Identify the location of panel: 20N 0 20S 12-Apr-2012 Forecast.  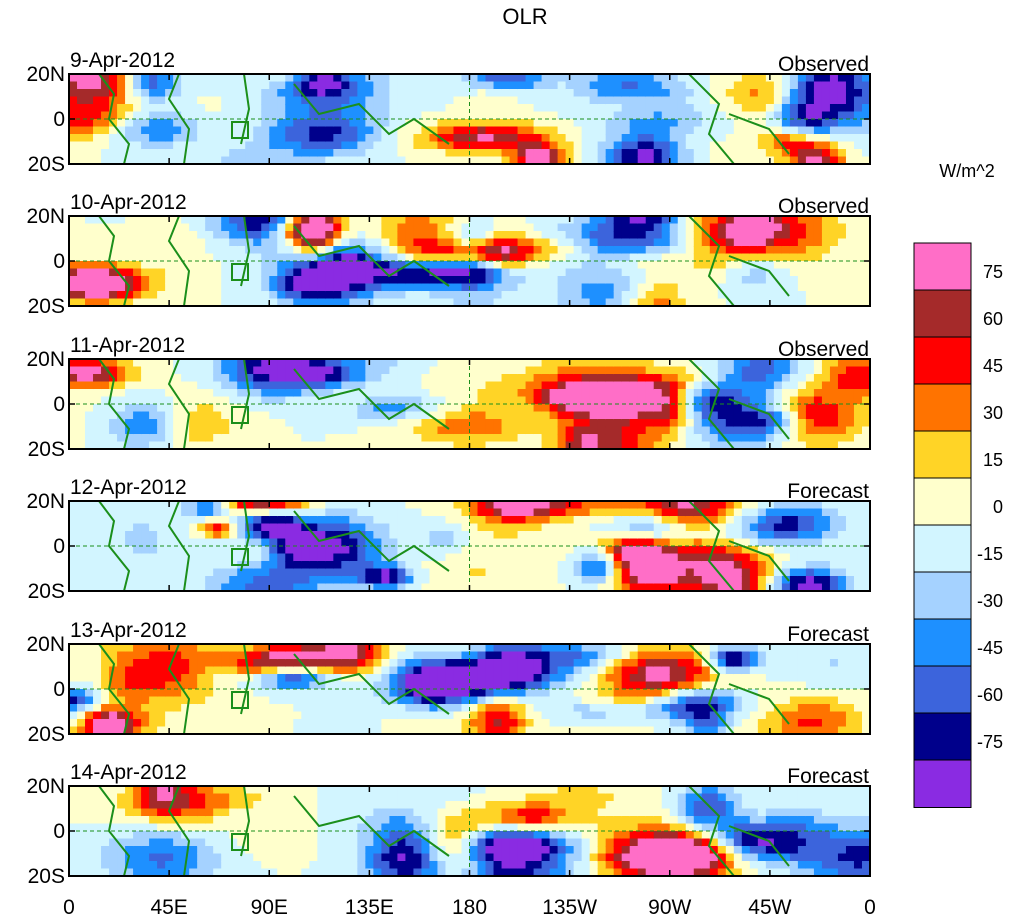
(448, 539).